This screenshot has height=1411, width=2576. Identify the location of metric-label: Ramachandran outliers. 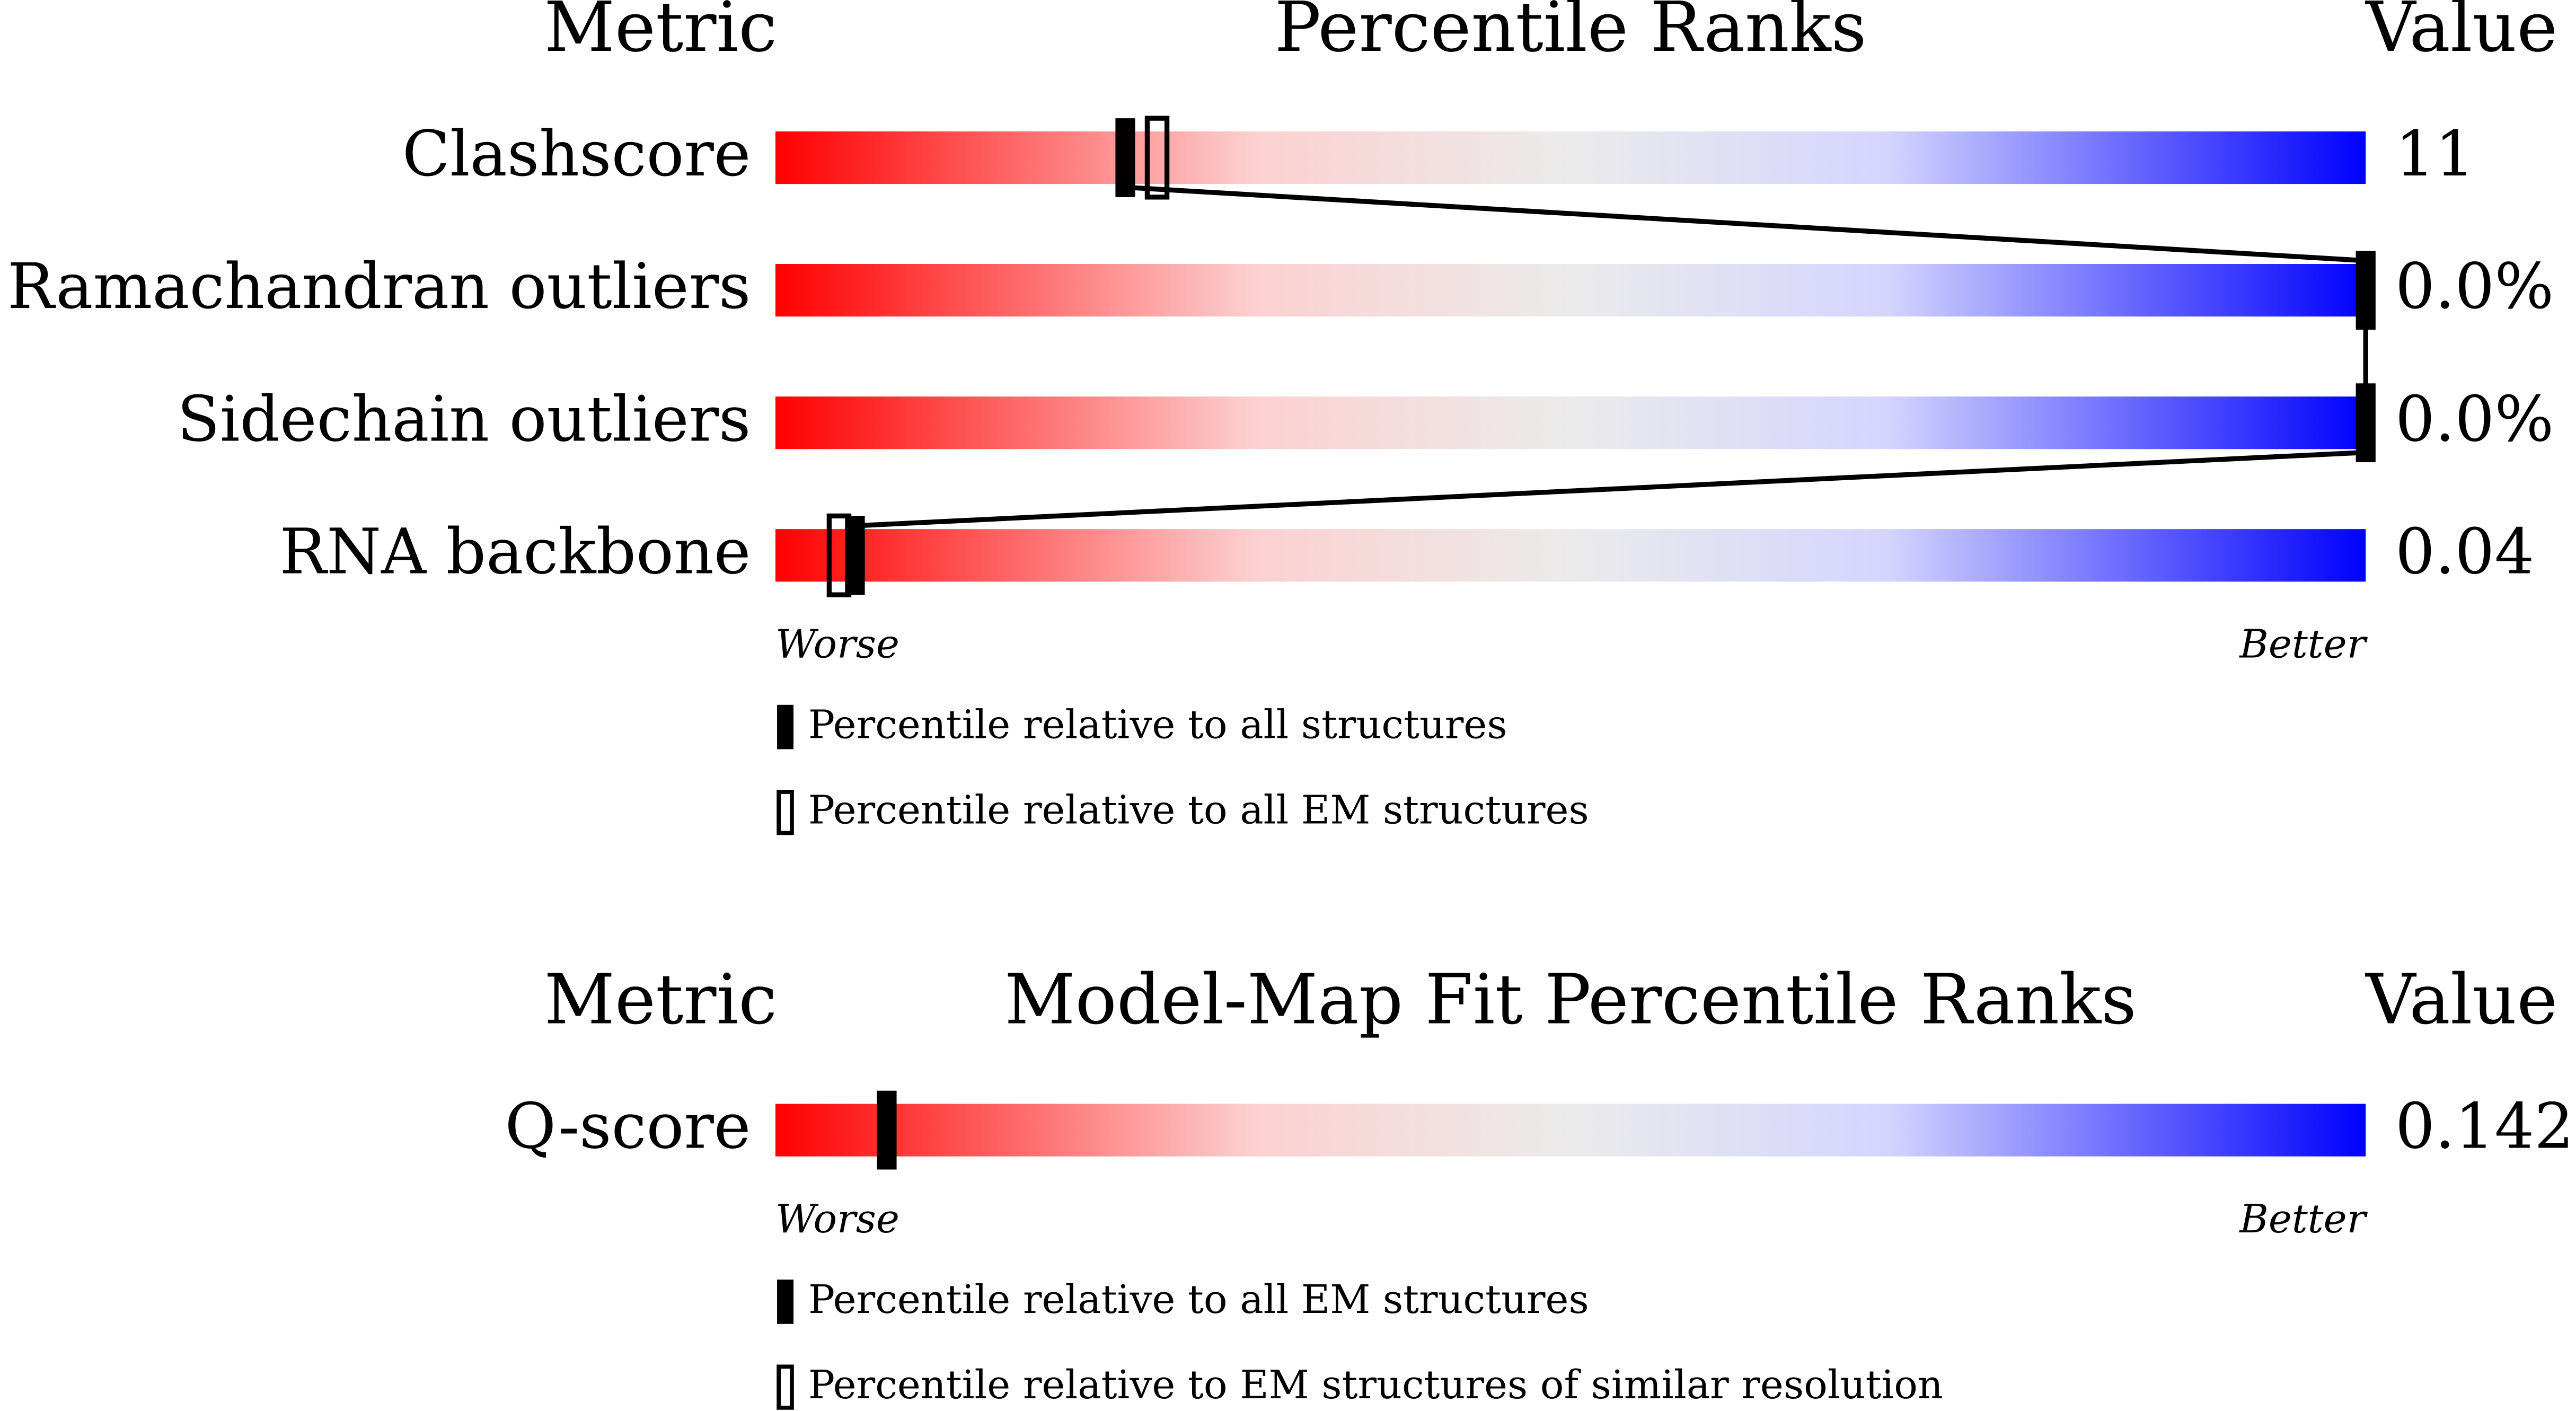
(379, 287).